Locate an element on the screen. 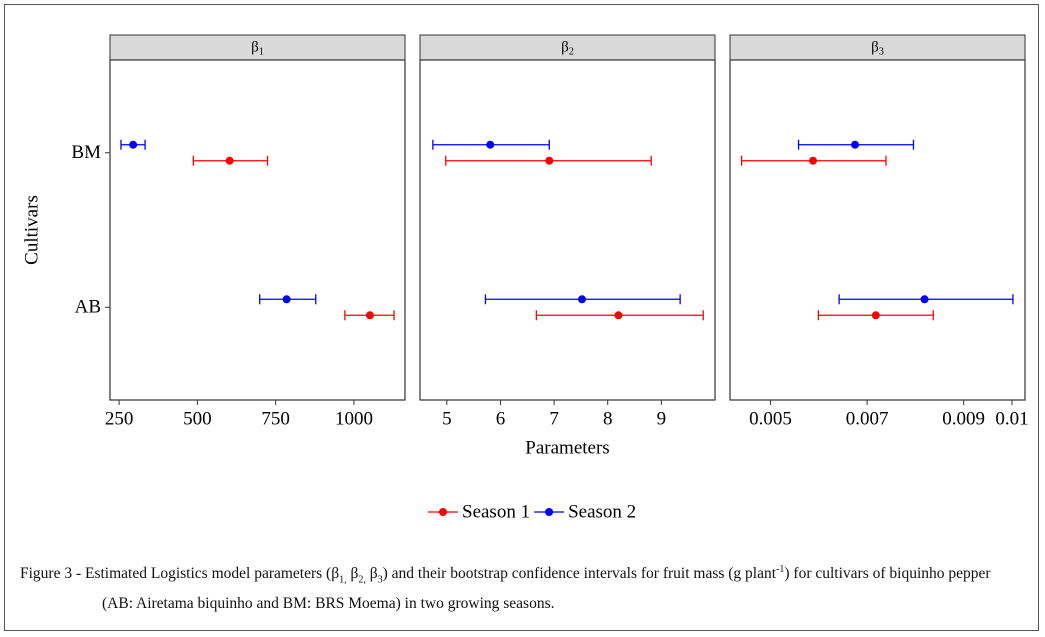 Image resolution: width=1045 pixels, height=637 pixels. panel-title: β1 is located at coordinates (257, 49).